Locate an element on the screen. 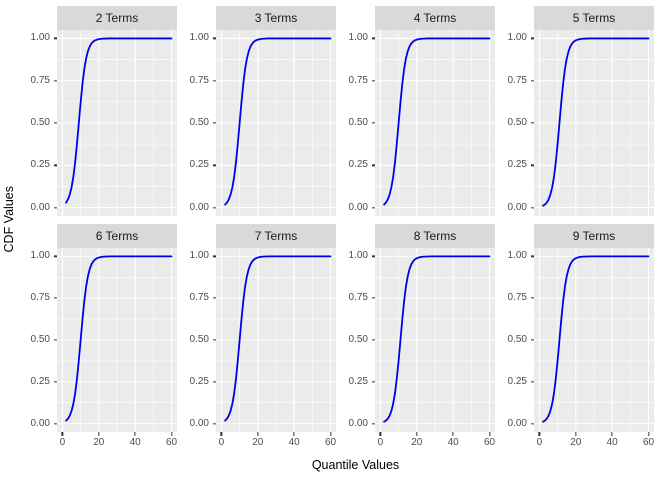 The image size is (672, 480). facet-strip-7-terms: 7 Terms is located at coordinates (276, 236).